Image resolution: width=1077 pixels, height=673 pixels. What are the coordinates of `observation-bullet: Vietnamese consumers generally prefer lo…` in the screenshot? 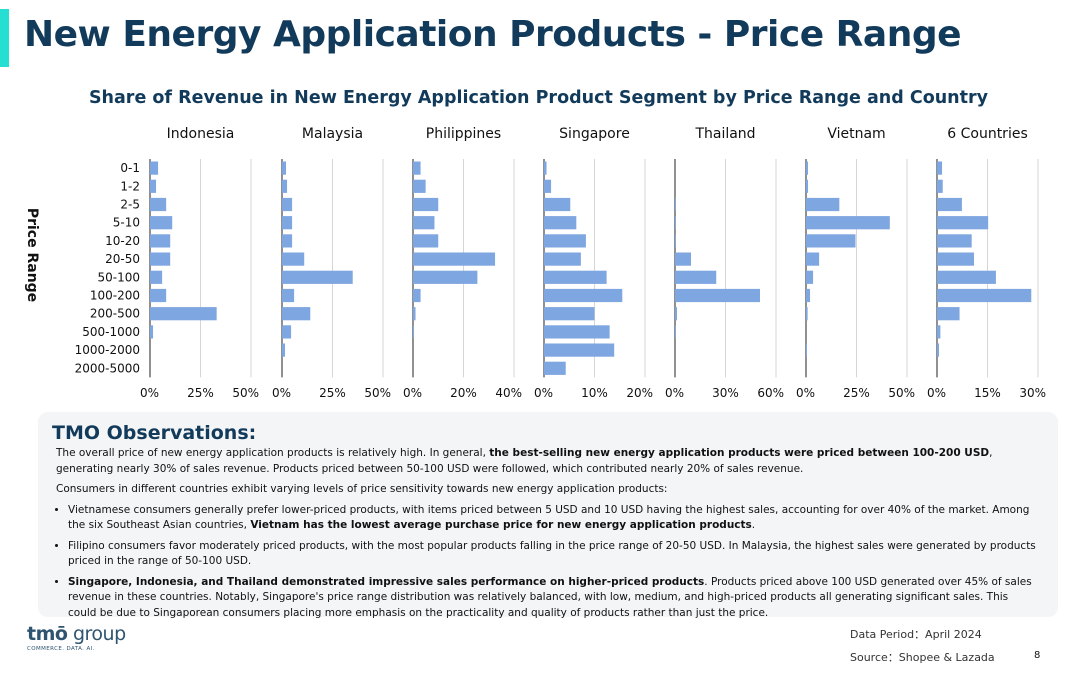 It's located at (552, 518).